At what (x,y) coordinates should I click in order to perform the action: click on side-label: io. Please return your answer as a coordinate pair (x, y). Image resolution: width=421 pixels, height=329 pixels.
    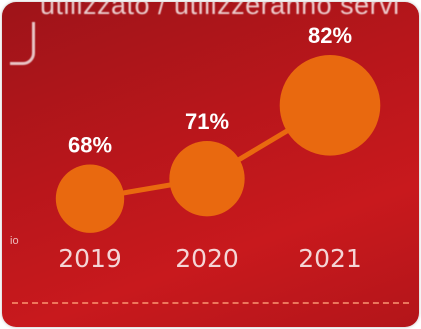
    Looking at the image, I should click on (14, 241).